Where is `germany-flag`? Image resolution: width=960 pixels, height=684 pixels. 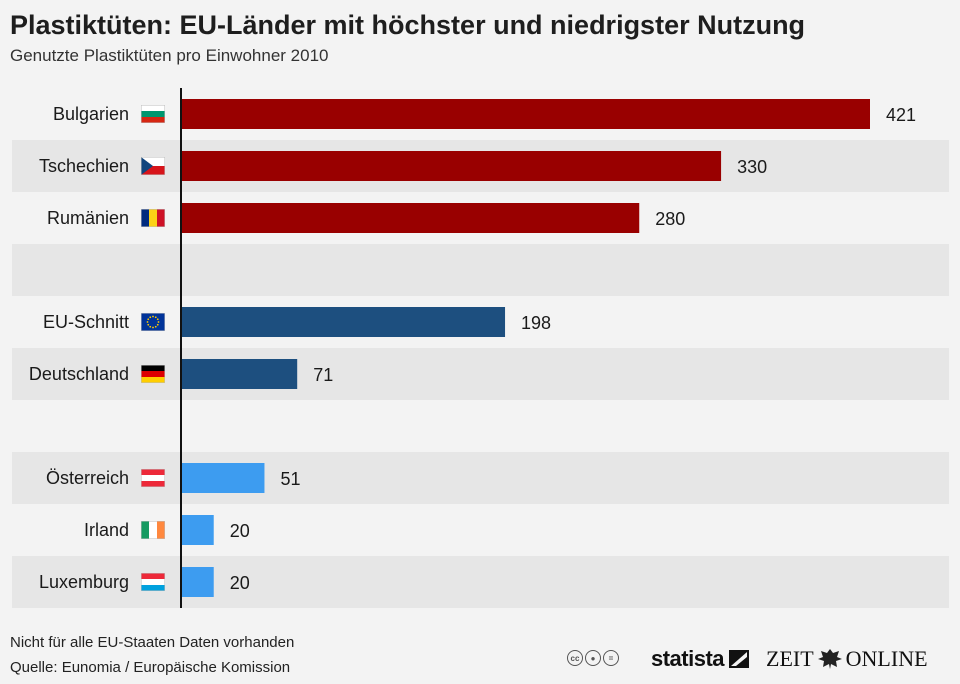 germany-flag is located at coordinates (153, 374).